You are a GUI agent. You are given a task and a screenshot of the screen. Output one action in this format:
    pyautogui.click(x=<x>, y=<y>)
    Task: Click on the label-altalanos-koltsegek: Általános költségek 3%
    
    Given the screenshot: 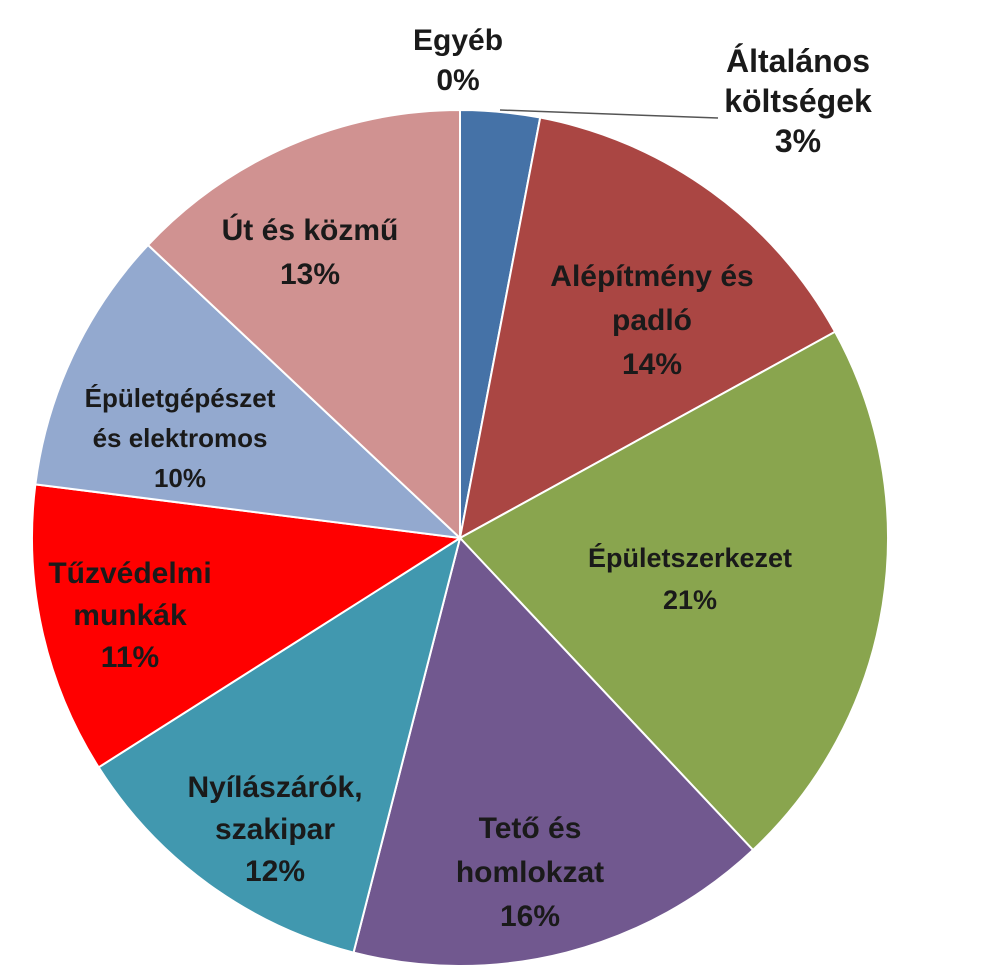 What is the action you would take?
    pyautogui.click(x=798, y=101)
    